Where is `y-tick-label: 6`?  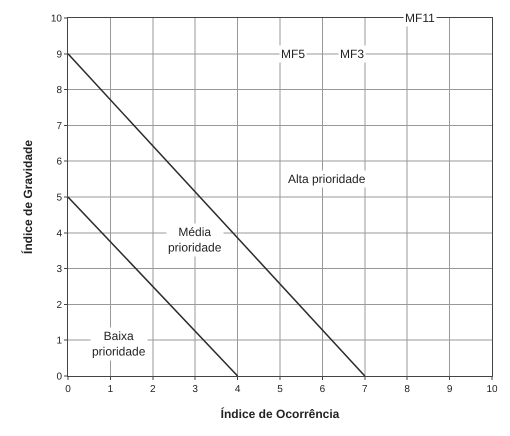 y-tick-label: 6 is located at coordinates (59, 162).